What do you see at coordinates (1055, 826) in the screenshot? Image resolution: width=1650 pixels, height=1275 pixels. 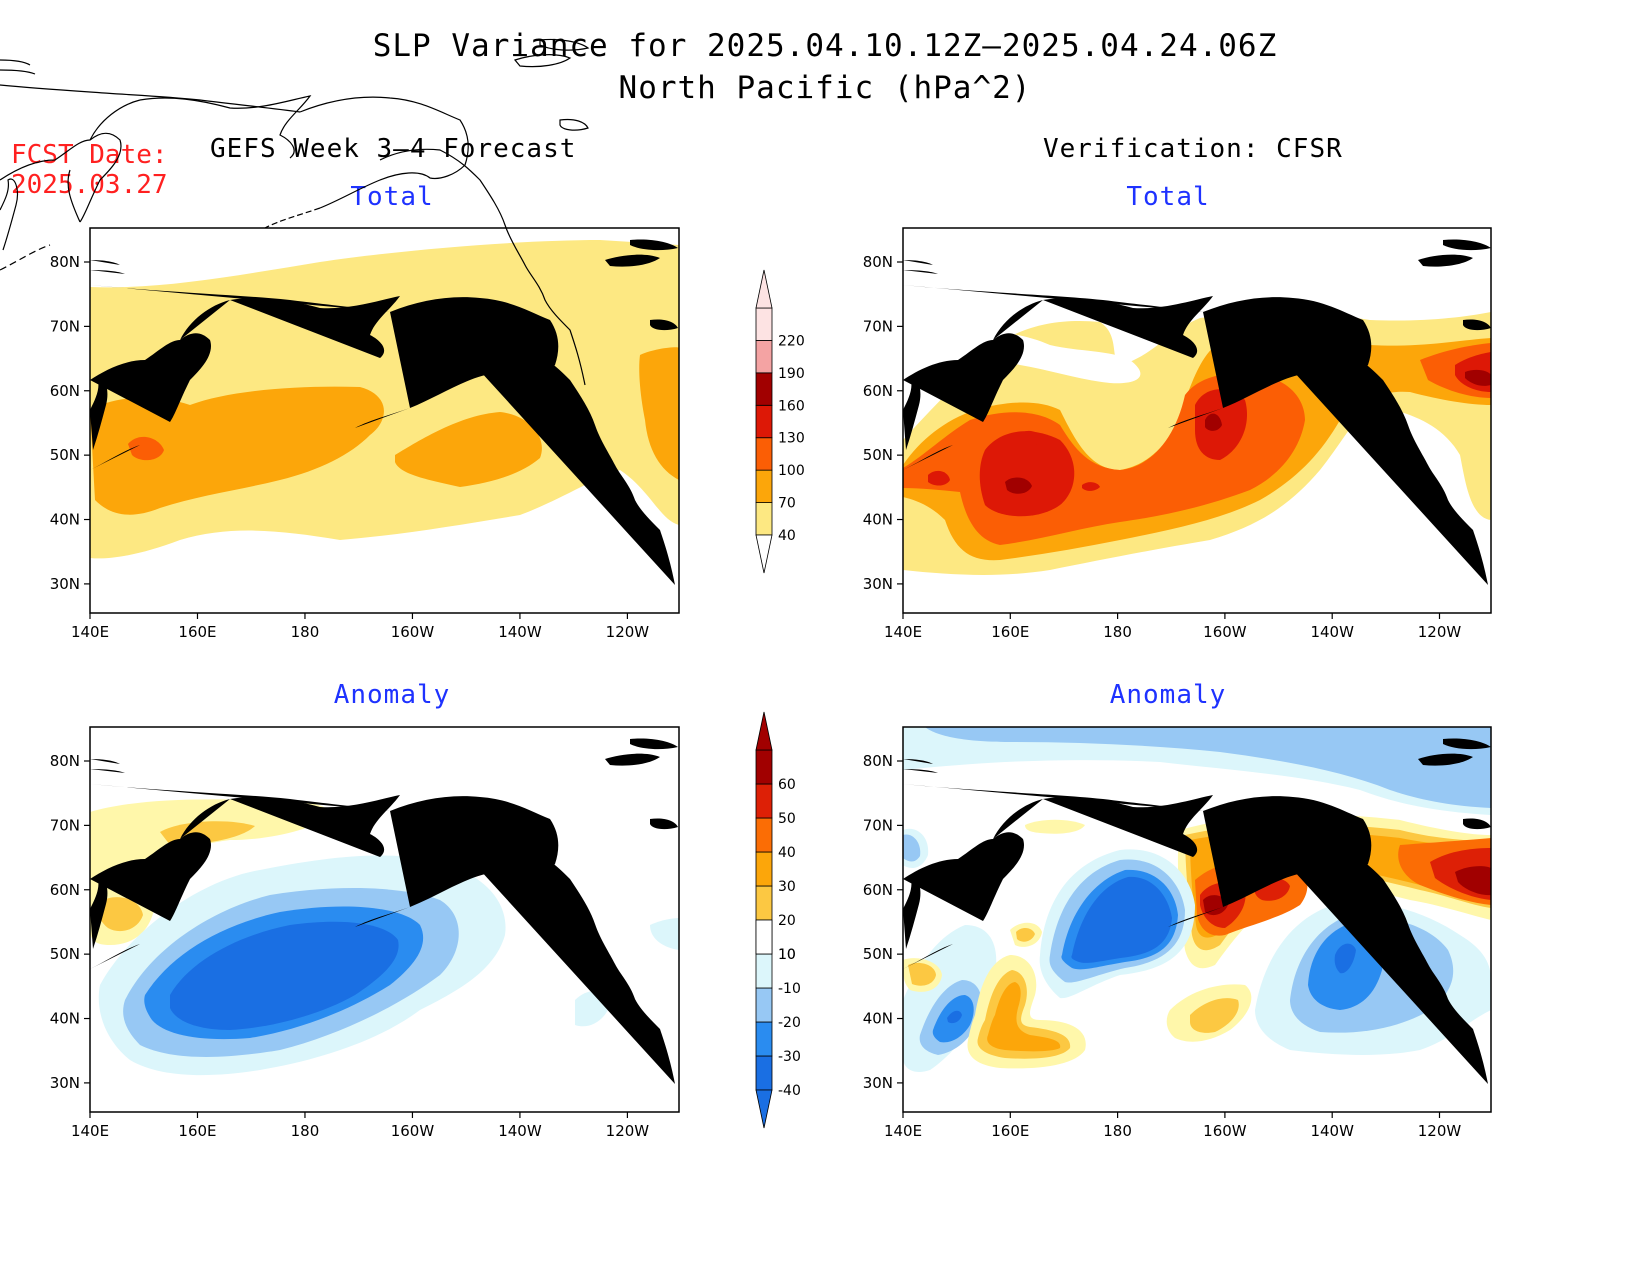 I see `verif-anom-contour-pos10-arctic` at bounding box center [1055, 826].